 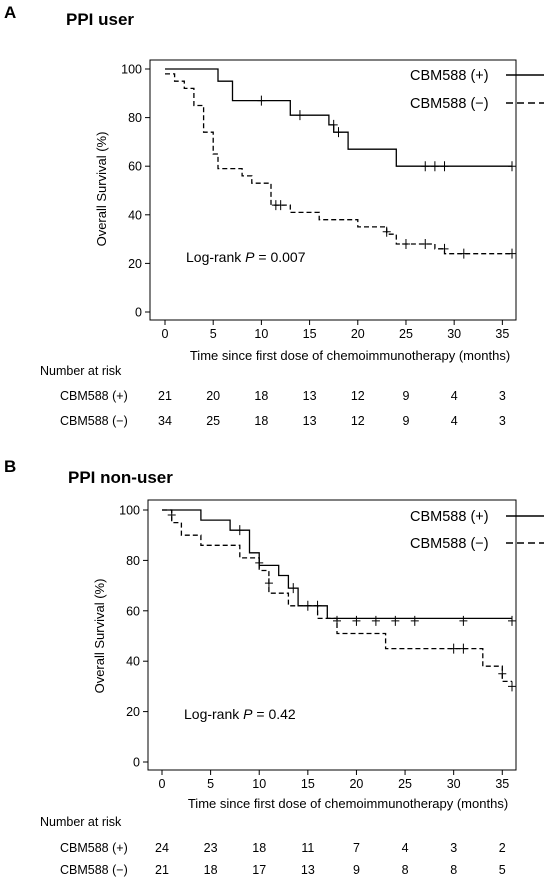 I want to click on risk-value: 5, so click(x=502, y=870).